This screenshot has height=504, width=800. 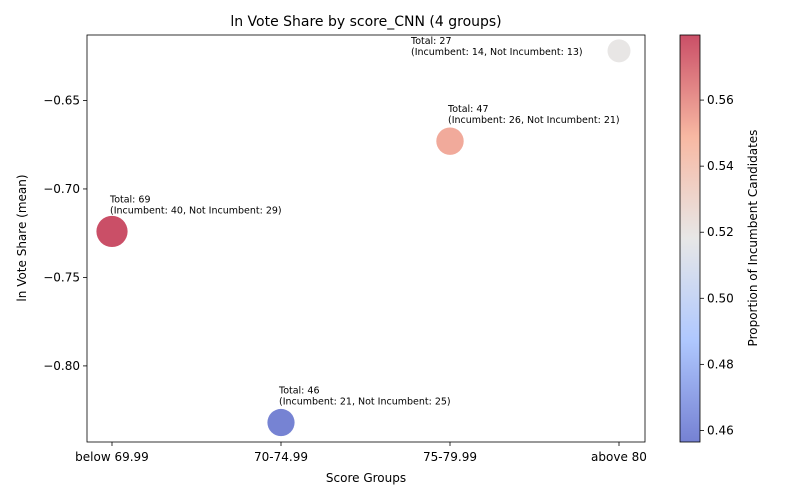 What do you see at coordinates (61, 100) in the screenshot?
I see `y-tick-label: −0.65` at bounding box center [61, 100].